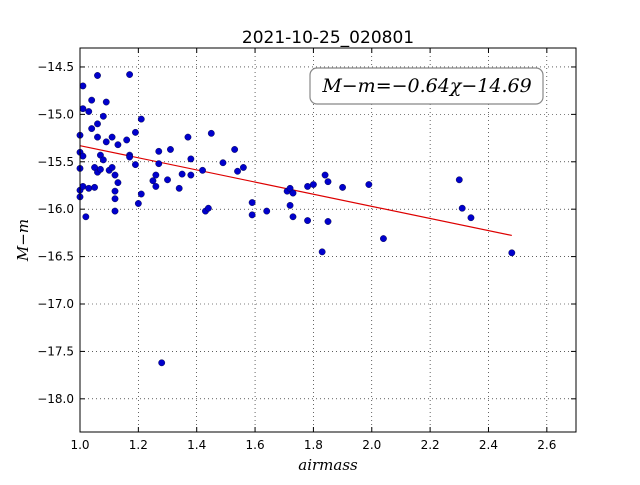  I want to click on x-tick-label: 2.6, so click(546, 445).